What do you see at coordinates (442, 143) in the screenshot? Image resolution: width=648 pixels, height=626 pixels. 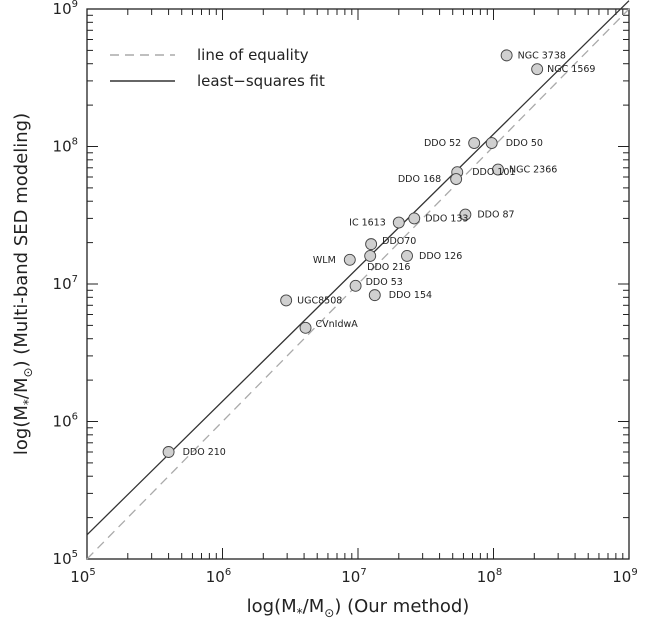 I see `point-label: DDO 52` at bounding box center [442, 143].